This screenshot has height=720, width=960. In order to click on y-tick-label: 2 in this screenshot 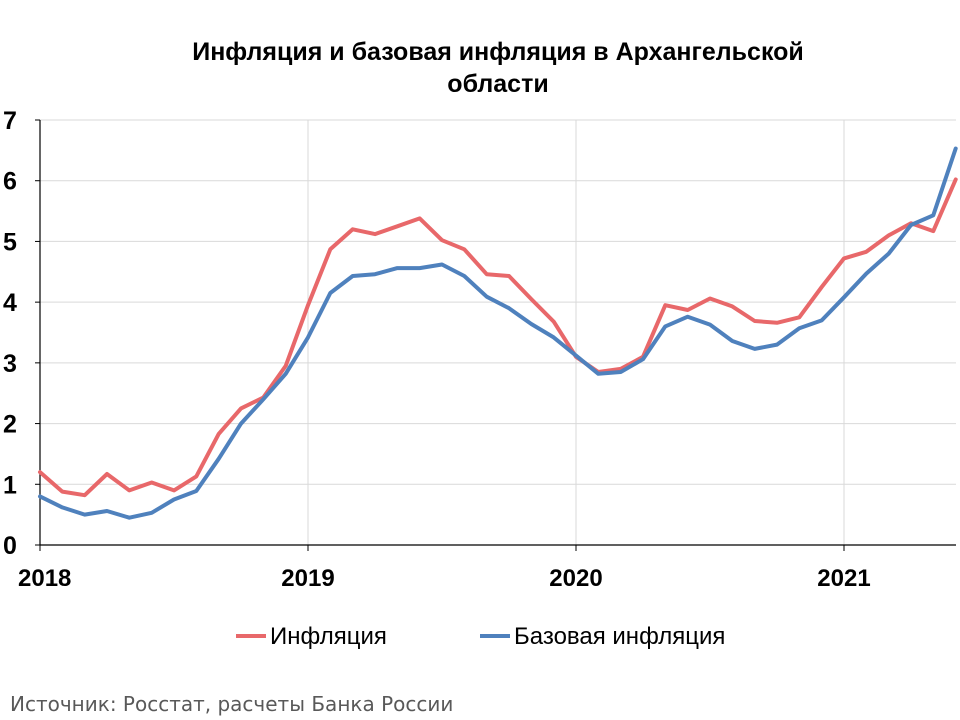, I will do `click(10, 425)`.